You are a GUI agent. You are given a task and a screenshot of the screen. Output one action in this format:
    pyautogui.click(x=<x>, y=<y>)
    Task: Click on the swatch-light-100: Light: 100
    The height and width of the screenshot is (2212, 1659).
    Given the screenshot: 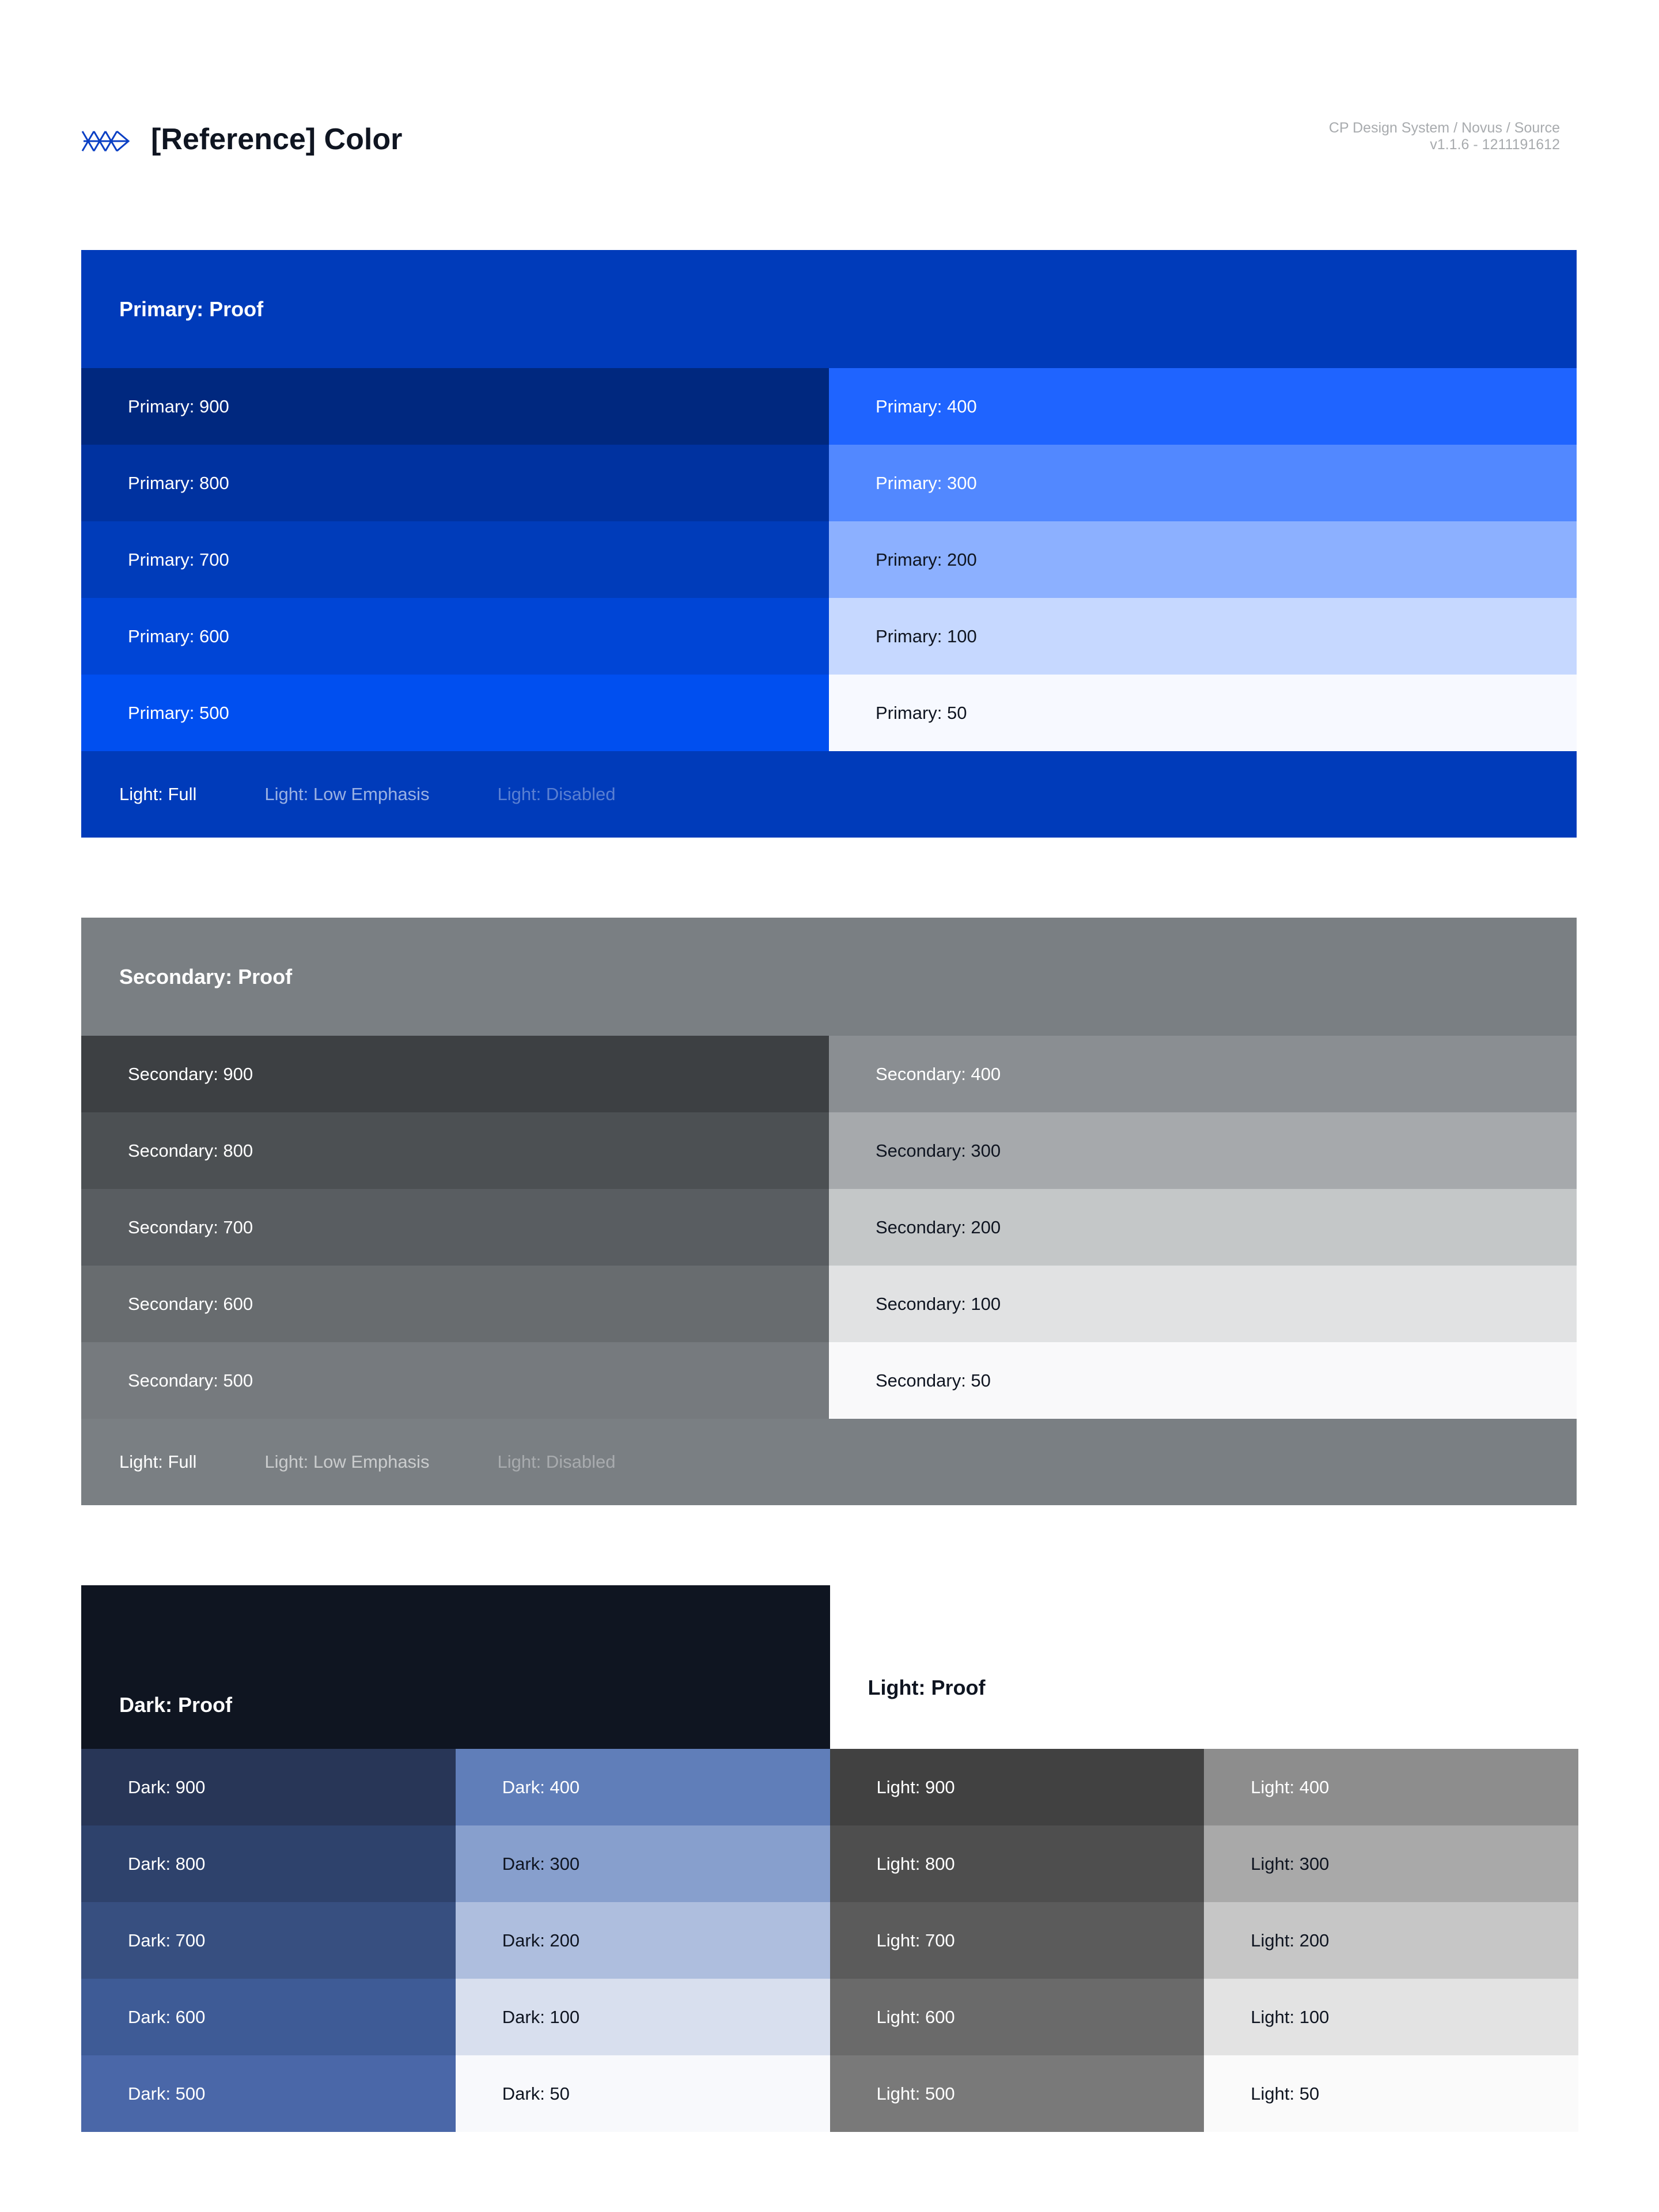 What is the action you would take?
    pyautogui.click(x=1391, y=2017)
    